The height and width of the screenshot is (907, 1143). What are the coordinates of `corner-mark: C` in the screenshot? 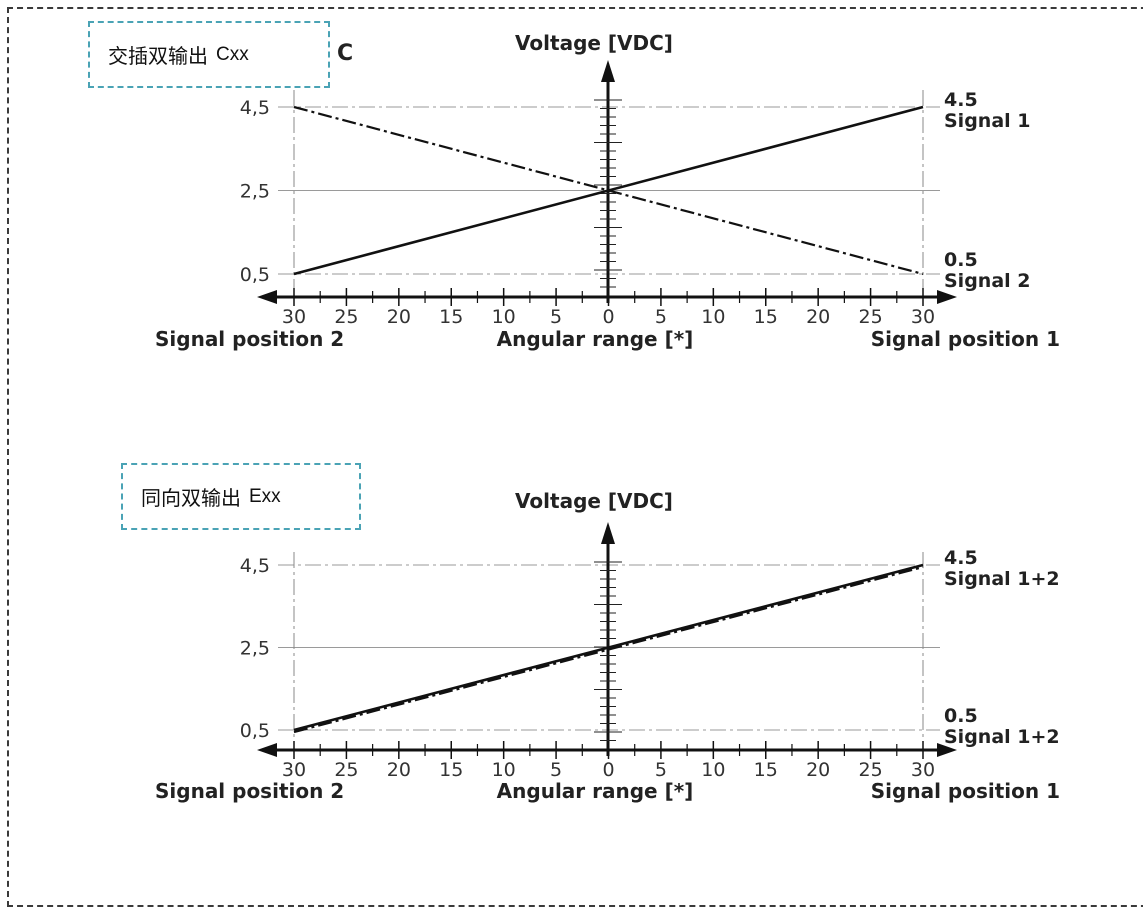 It's located at (345, 53).